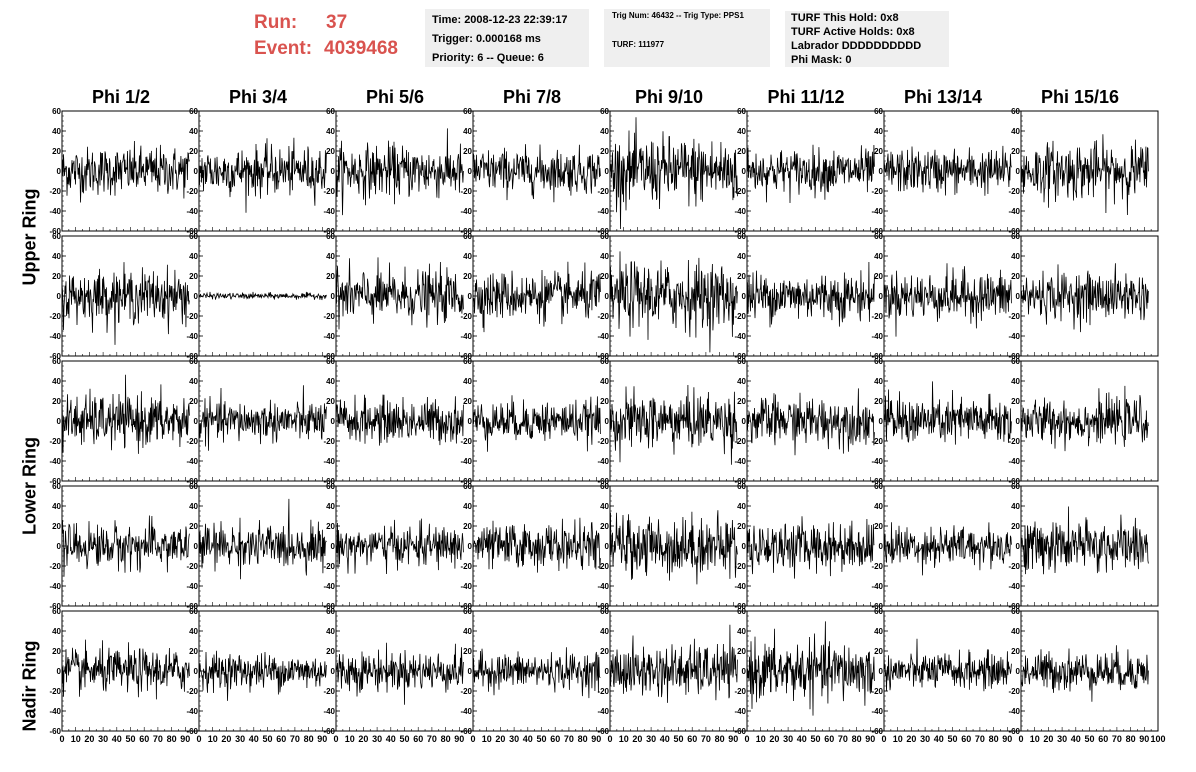 This screenshot has height=772, width=1196. I want to click on time-text: Time: 2008-12-23 22:39:17, so click(500, 20).